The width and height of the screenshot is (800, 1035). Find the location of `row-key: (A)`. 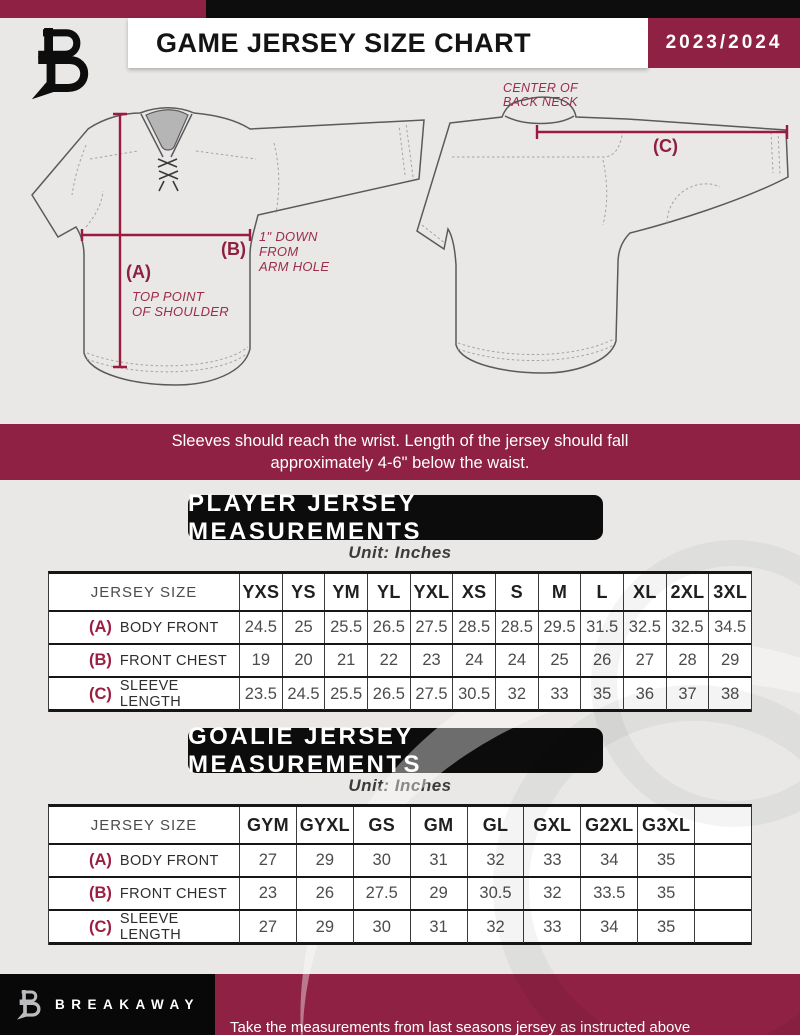

row-key: (A) is located at coordinates (100, 860).